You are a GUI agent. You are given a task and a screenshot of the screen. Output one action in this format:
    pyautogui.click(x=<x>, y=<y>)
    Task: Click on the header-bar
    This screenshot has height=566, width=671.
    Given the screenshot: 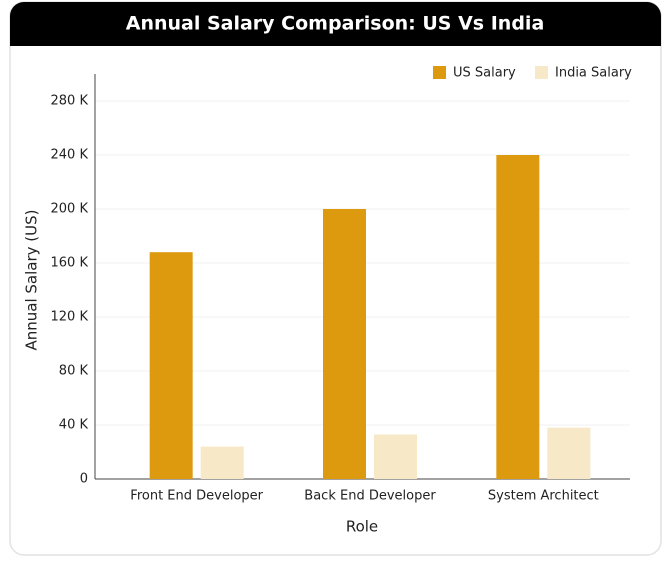 What is the action you would take?
    pyautogui.click(x=335, y=24)
    